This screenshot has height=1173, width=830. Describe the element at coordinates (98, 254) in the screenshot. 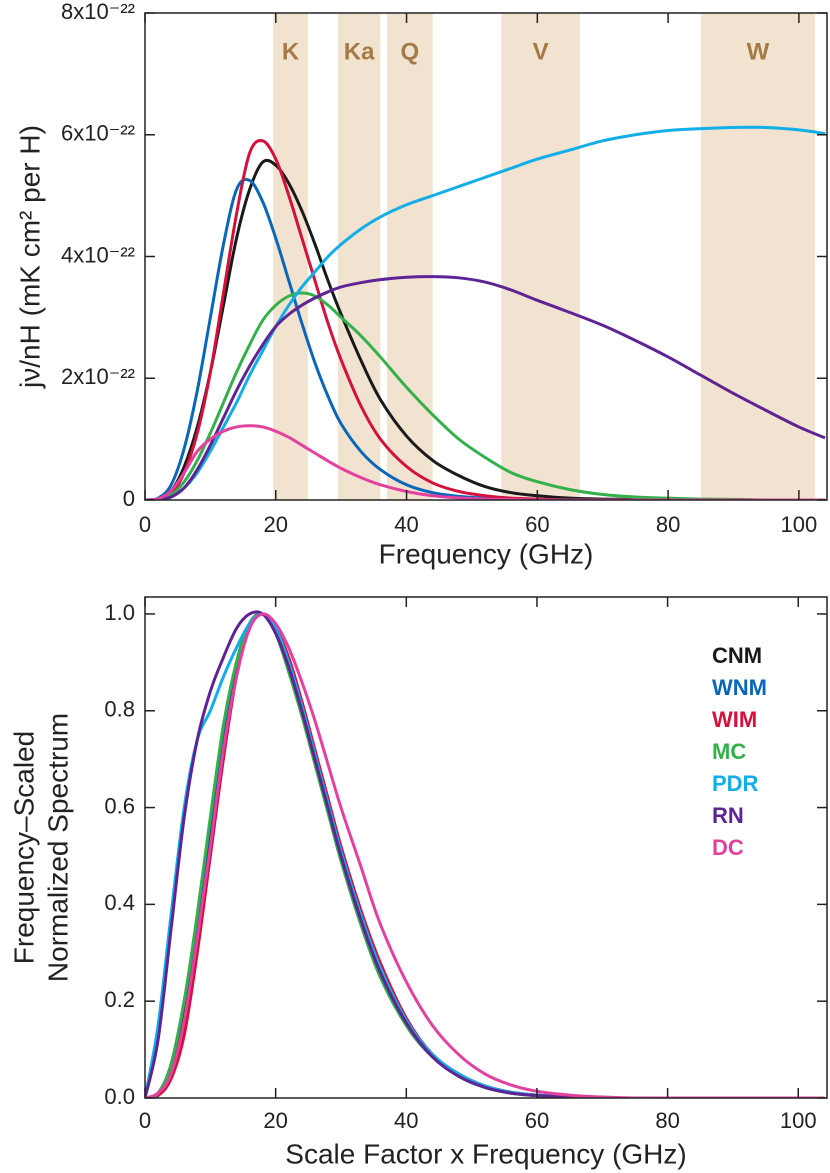

I see `y-tick-label: 4x10⁻²²` at that location.